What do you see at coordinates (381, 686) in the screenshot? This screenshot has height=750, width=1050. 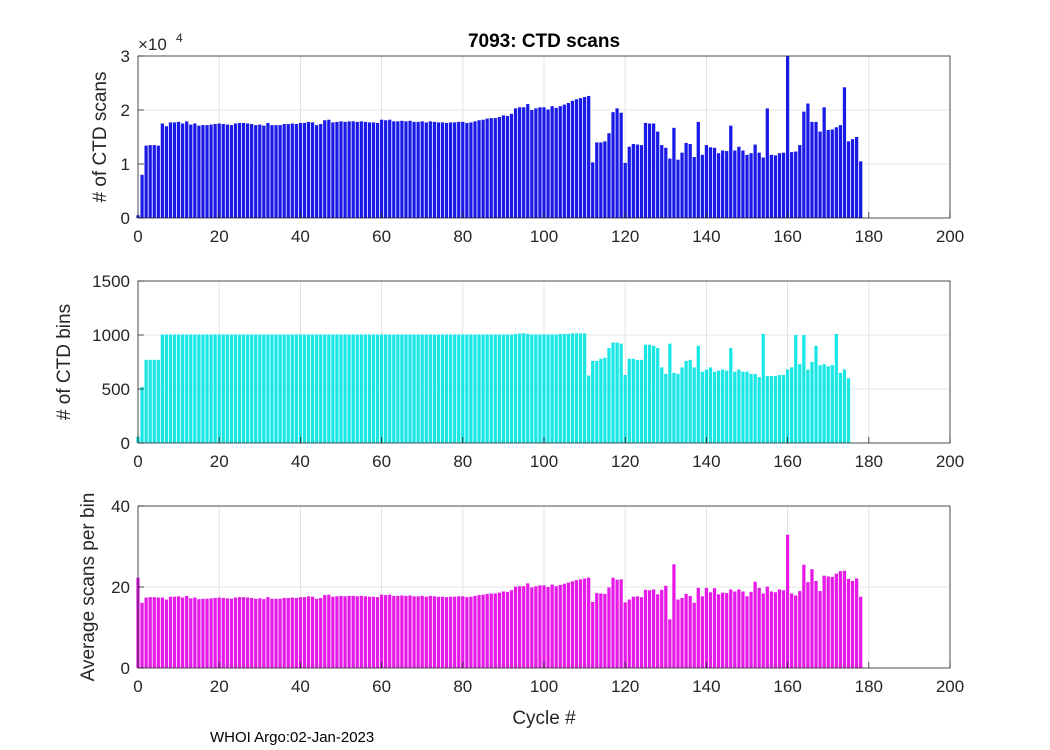 I see `avg-x-tick-label: 60` at bounding box center [381, 686].